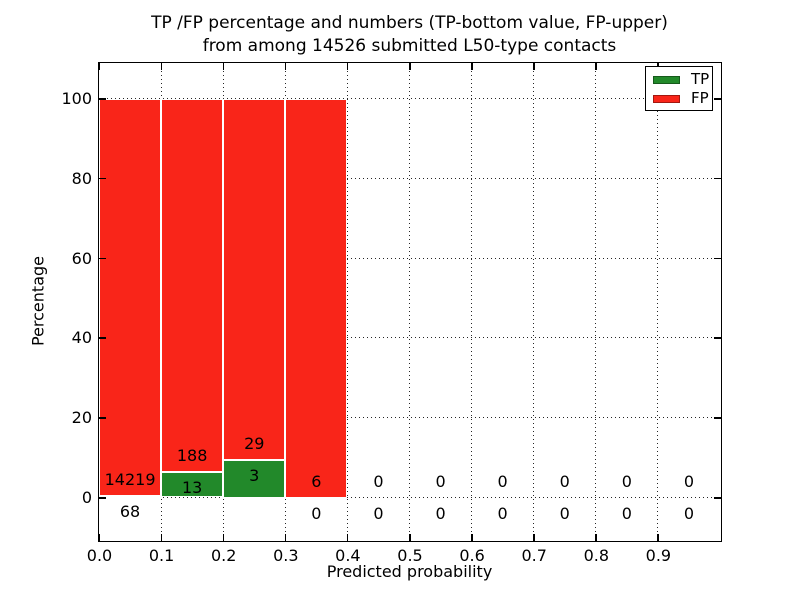 The image size is (800, 600). I want to click on tp-count-label-6: 0, so click(502, 513).